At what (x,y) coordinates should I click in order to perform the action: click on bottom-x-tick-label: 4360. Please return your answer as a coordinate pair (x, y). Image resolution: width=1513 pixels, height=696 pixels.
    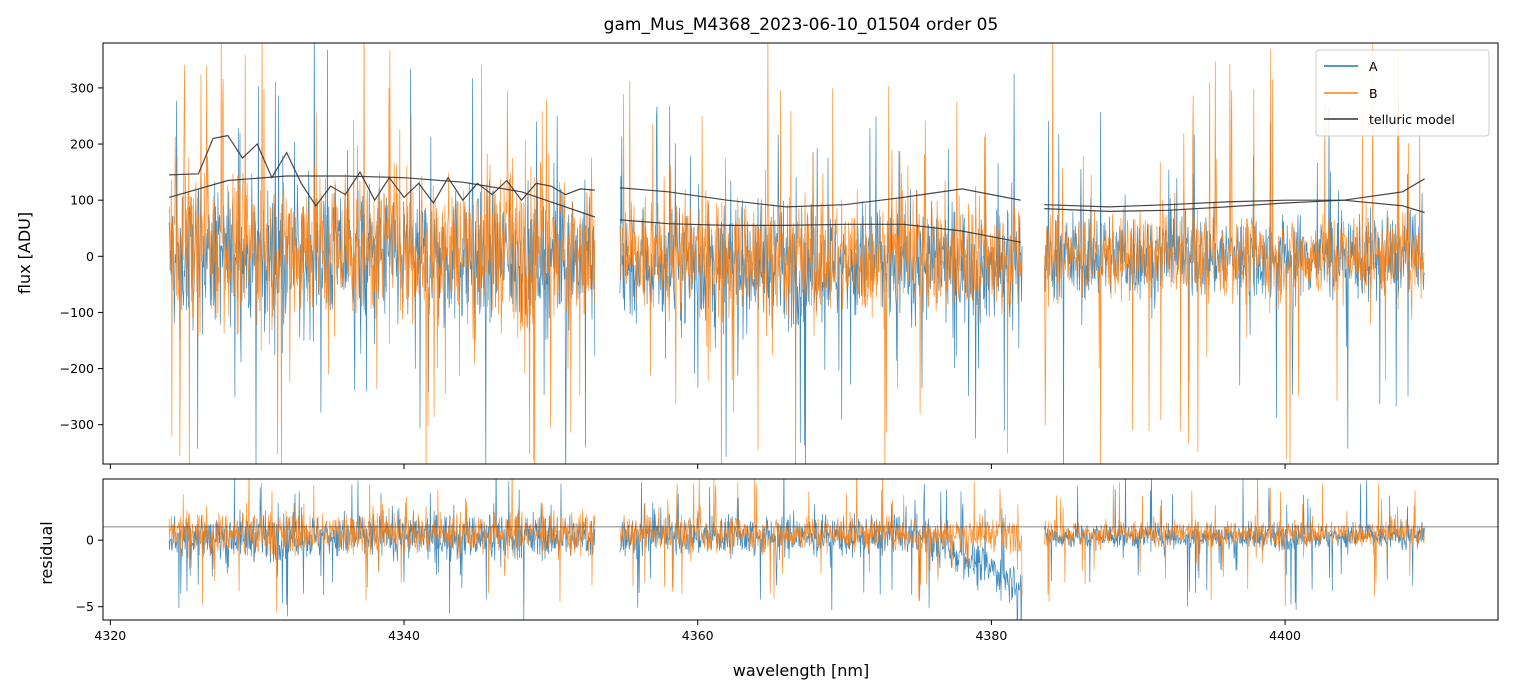
    Looking at the image, I should click on (698, 635).